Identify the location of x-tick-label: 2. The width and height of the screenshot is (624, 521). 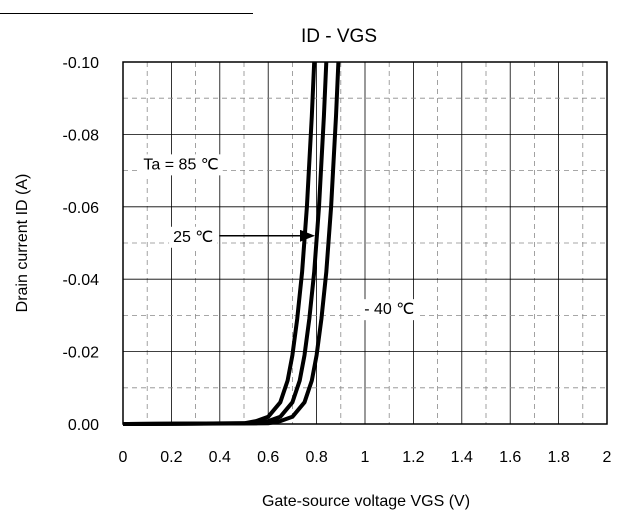
(607, 457).